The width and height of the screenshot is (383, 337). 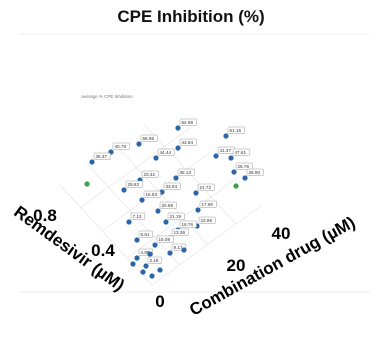 I want to click on data-label: 44.44, so click(x=166, y=152).